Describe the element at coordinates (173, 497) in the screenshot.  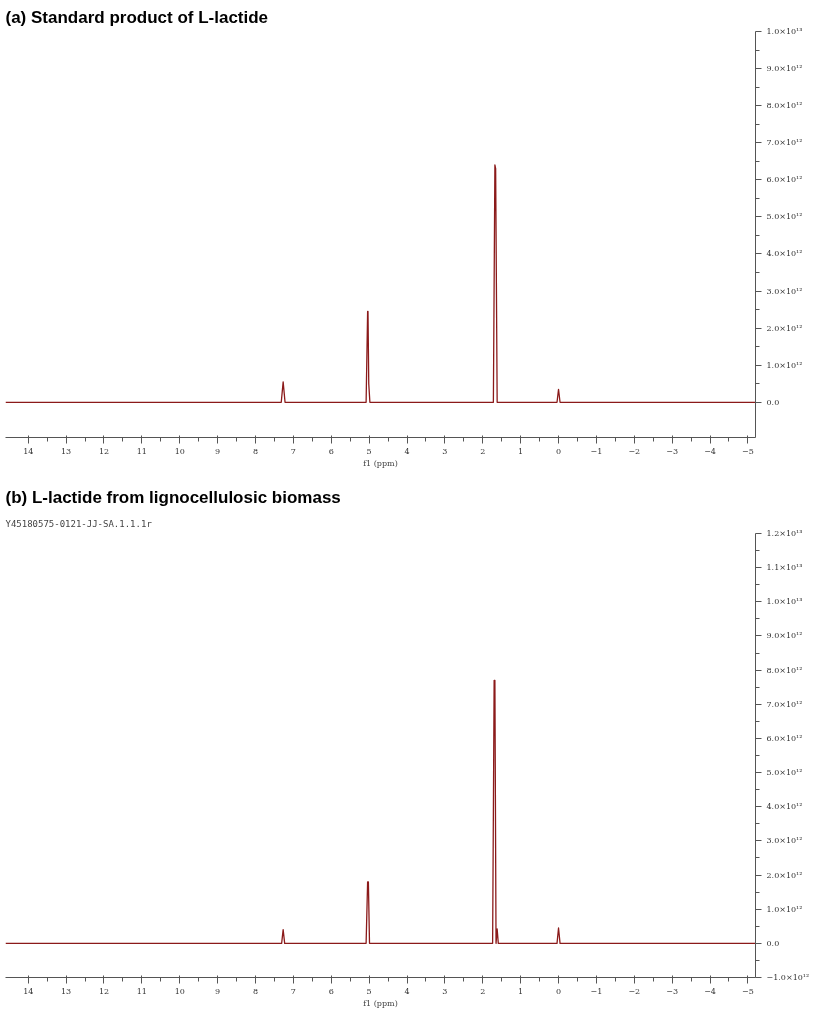
I see `chart-title: (b) L-lactide from lignocellulosic biomass` at that location.